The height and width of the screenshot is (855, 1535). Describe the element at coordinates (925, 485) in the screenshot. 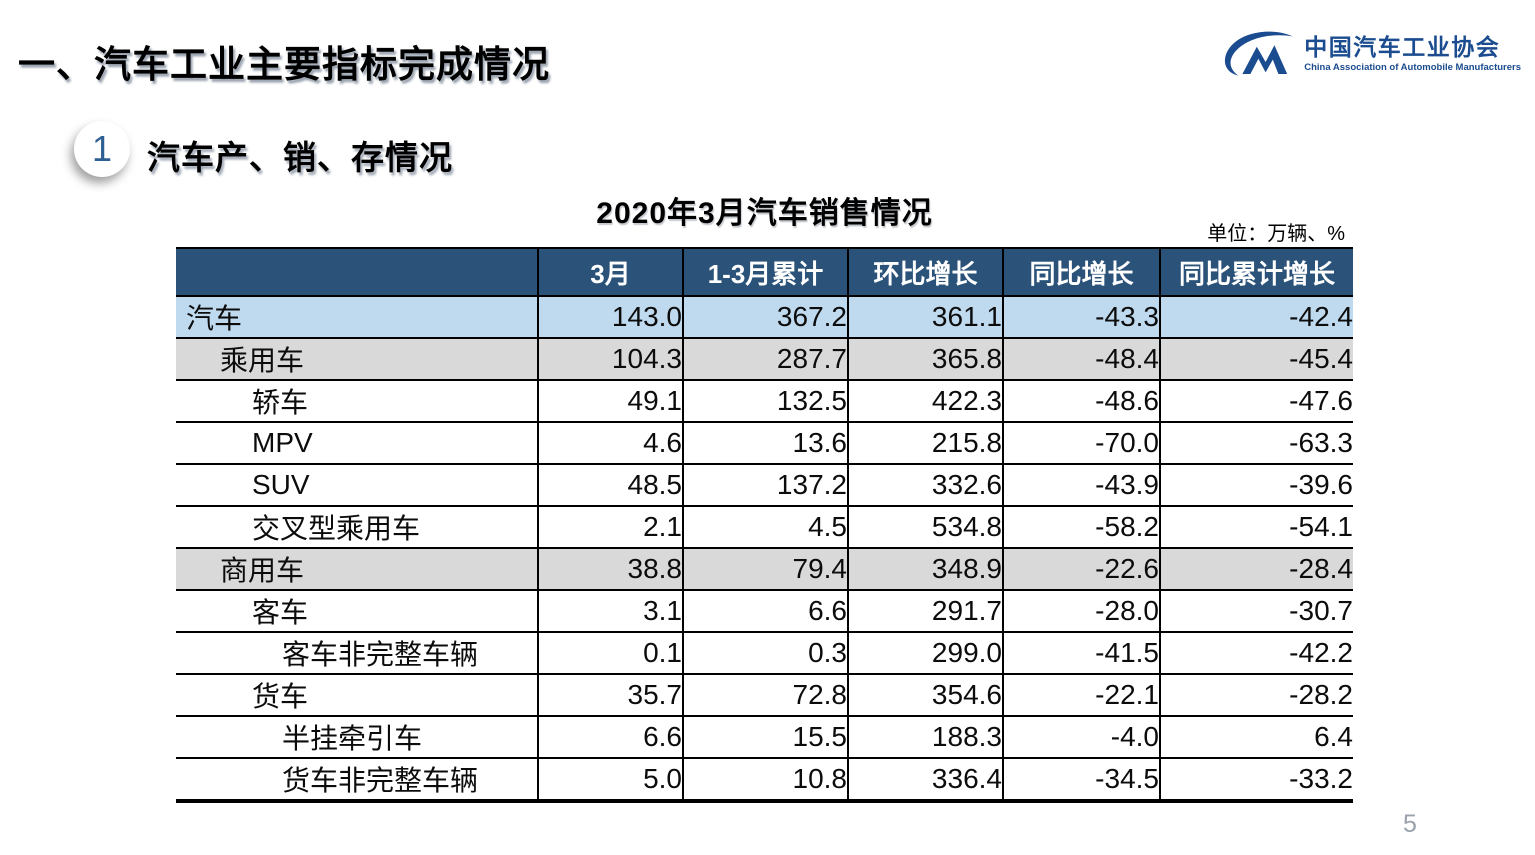

I see `cell-value: 332.6` at that location.